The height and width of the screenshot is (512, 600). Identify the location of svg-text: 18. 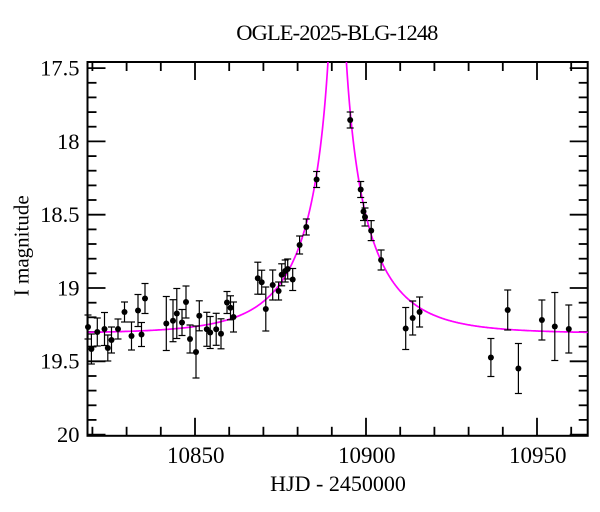
(68, 141).